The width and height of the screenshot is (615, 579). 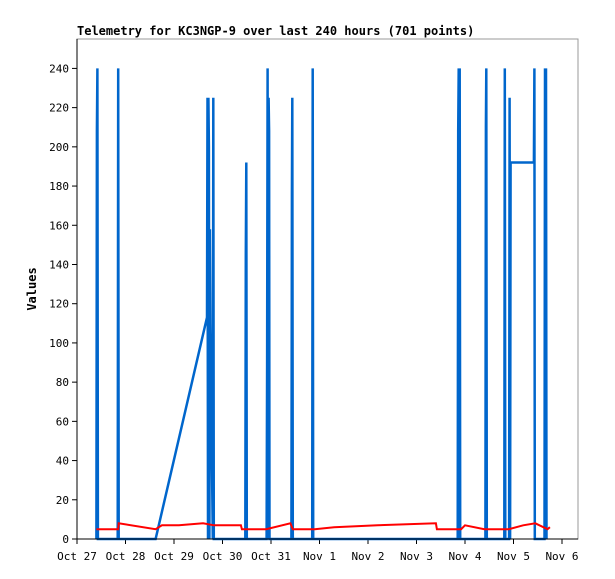 What do you see at coordinates (416, 556) in the screenshot?
I see `x-tick-label: Nov 3` at bounding box center [416, 556].